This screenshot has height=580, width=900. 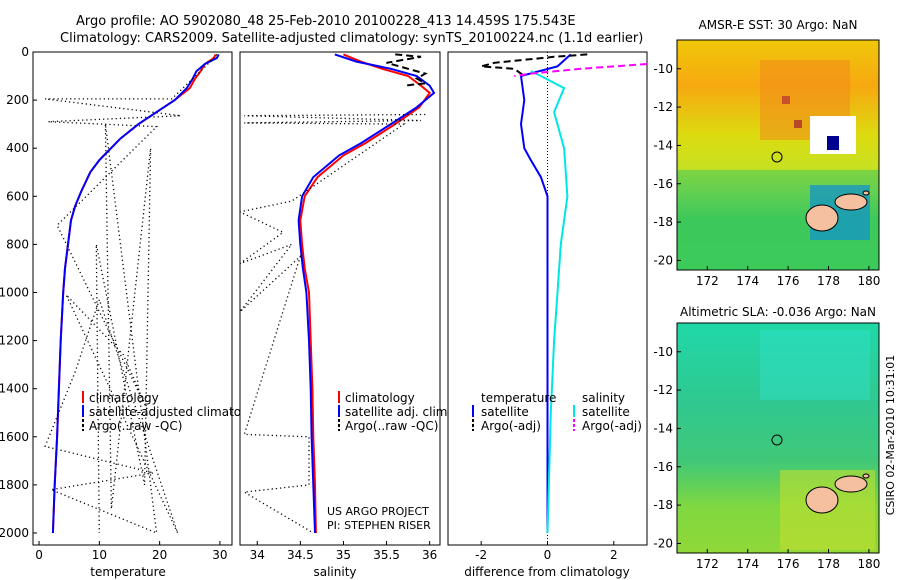 What do you see at coordinates (603, 398) in the screenshot?
I see `legend-header-salinity: salinity` at bounding box center [603, 398].